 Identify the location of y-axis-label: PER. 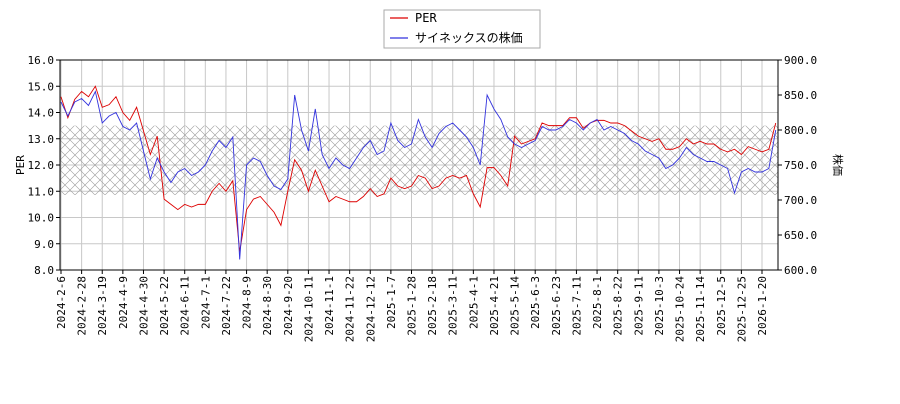
(20, 165).